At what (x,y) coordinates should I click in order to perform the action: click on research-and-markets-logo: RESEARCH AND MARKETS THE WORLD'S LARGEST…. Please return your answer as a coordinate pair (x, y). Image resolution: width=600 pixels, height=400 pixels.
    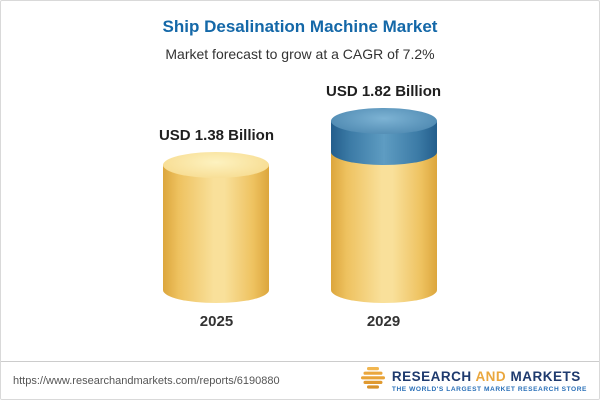
    Looking at the image, I should click on (473, 380).